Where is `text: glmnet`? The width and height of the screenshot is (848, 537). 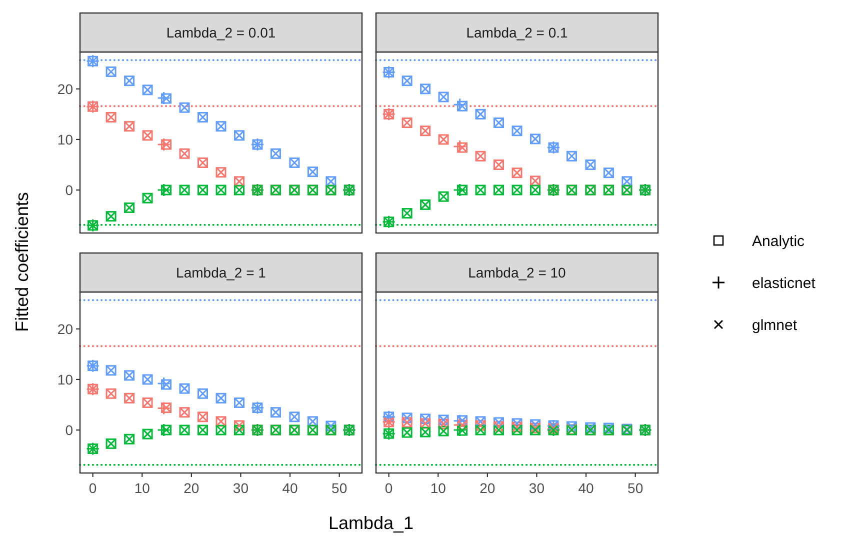 text: glmnet is located at coordinates (775, 325).